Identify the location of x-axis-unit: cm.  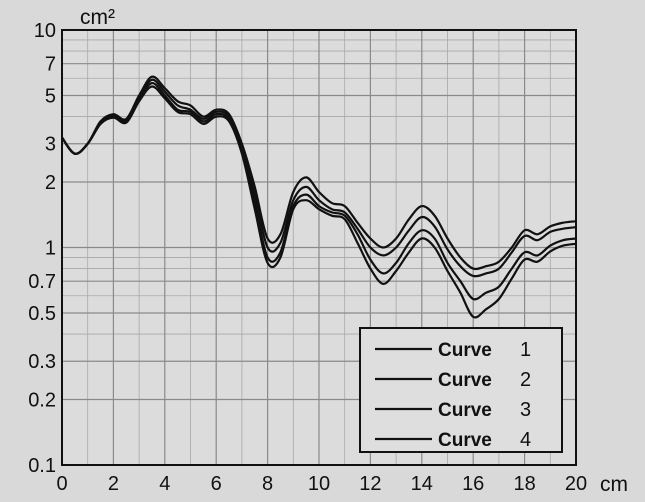
(614, 484).